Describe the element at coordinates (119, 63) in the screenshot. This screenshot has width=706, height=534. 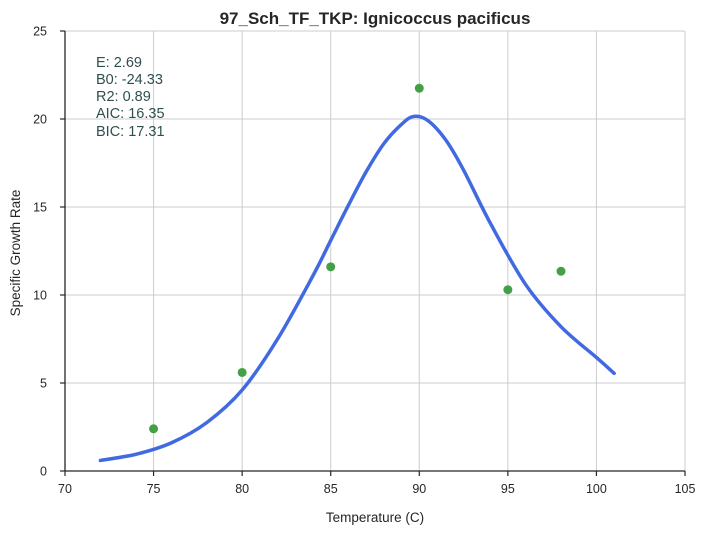
I see `annotation-e: E: 2.69` at that location.